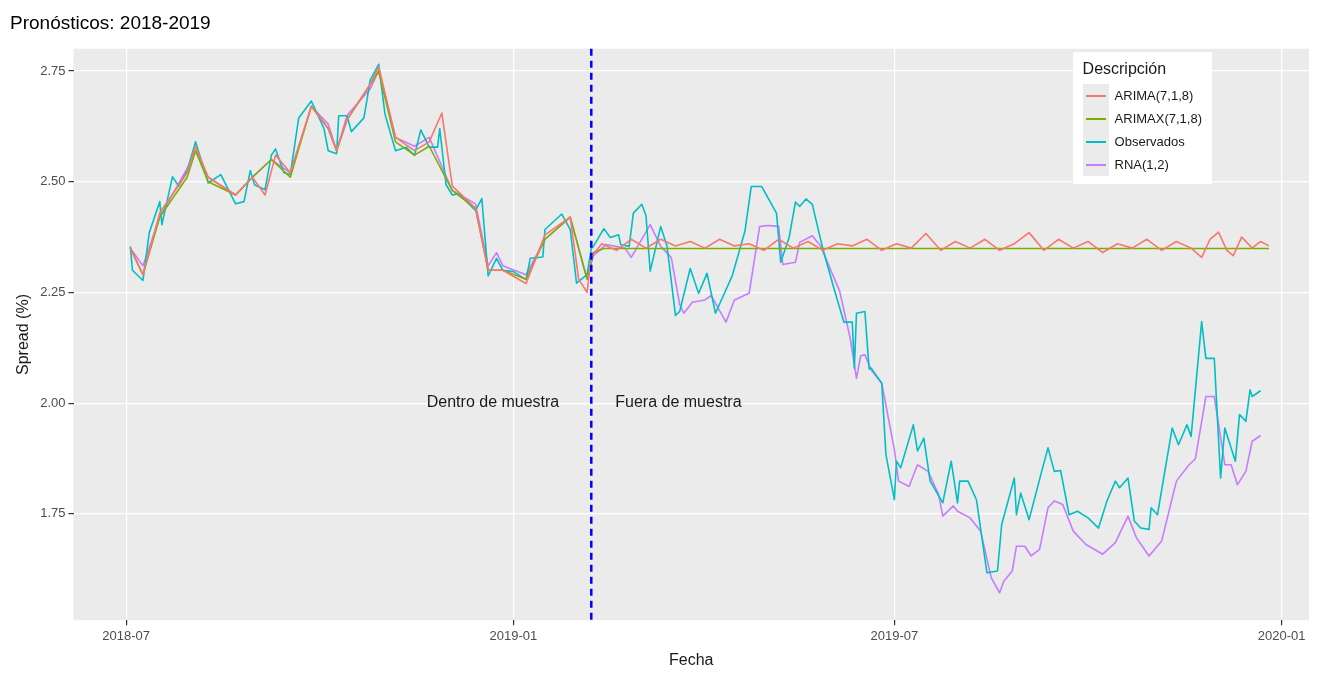  Describe the element at coordinates (126, 635) in the screenshot. I see `x-tick-label: 2018-07` at that location.